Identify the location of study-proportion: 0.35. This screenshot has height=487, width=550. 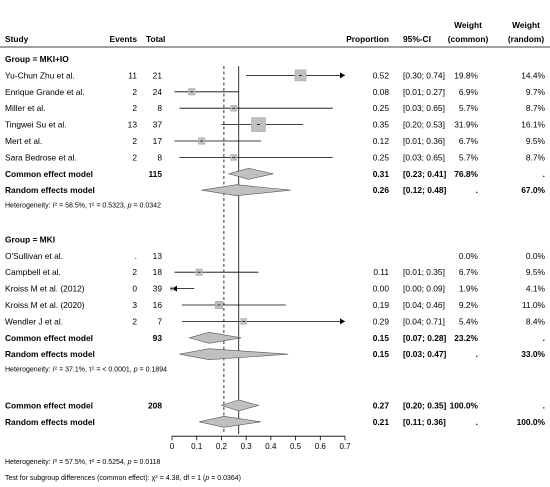
(381, 125).